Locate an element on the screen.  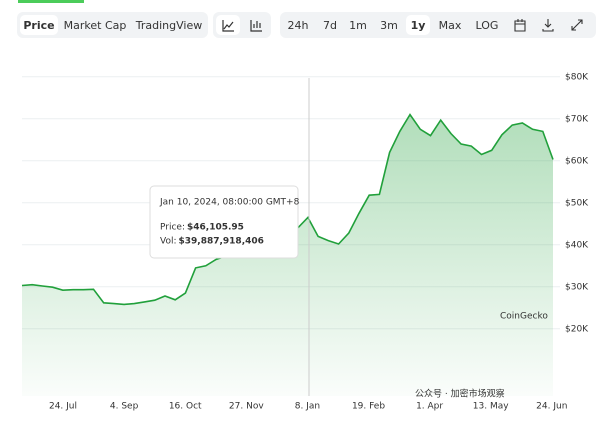
tab: Price is located at coordinates (38, 25).